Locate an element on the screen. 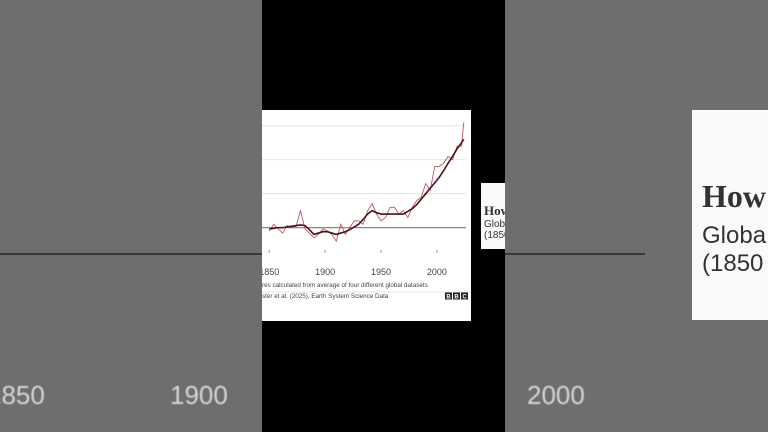 The image size is (768, 432). logo-letter: C is located at coordinates (464, 298).